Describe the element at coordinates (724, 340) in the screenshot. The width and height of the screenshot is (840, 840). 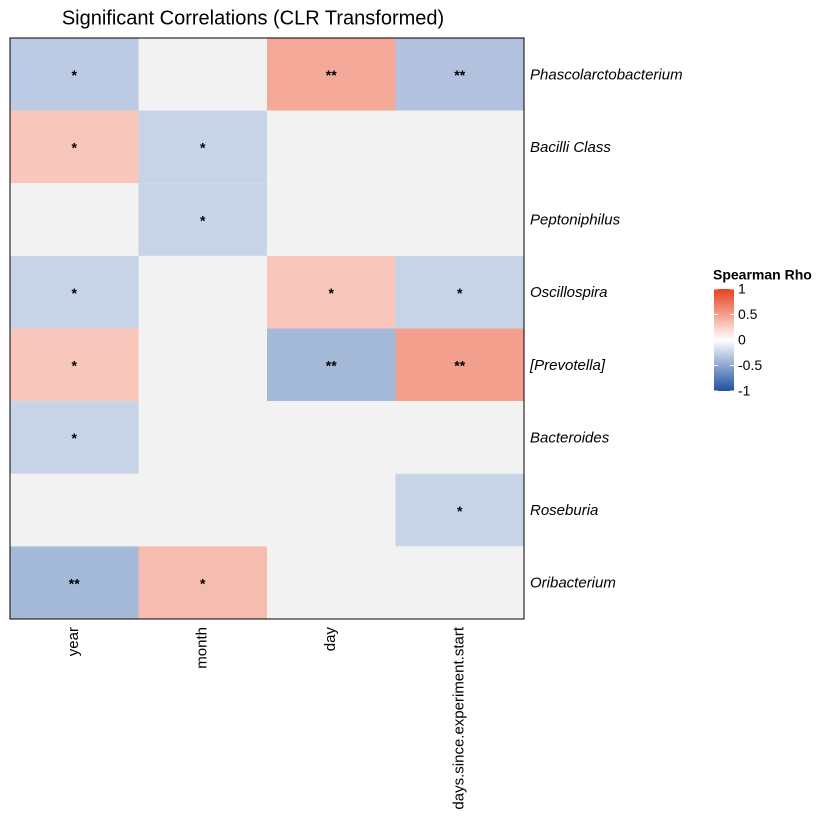
I see `colorbar` at that location.